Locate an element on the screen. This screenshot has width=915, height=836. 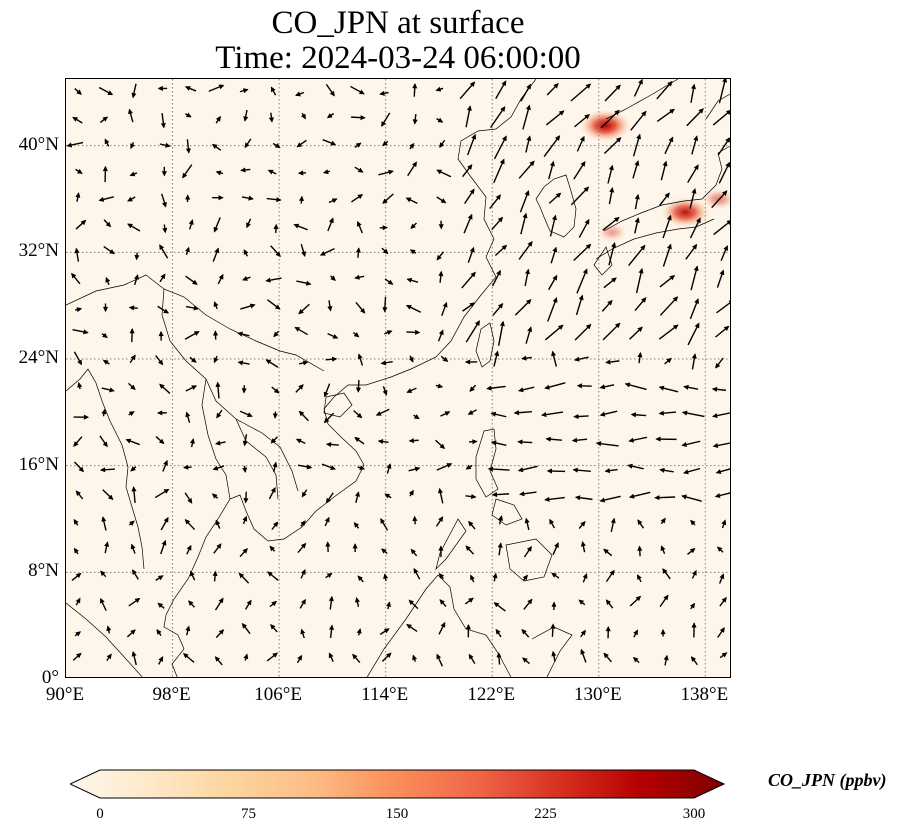
co-hotspot is located at coordinates (715, 199).